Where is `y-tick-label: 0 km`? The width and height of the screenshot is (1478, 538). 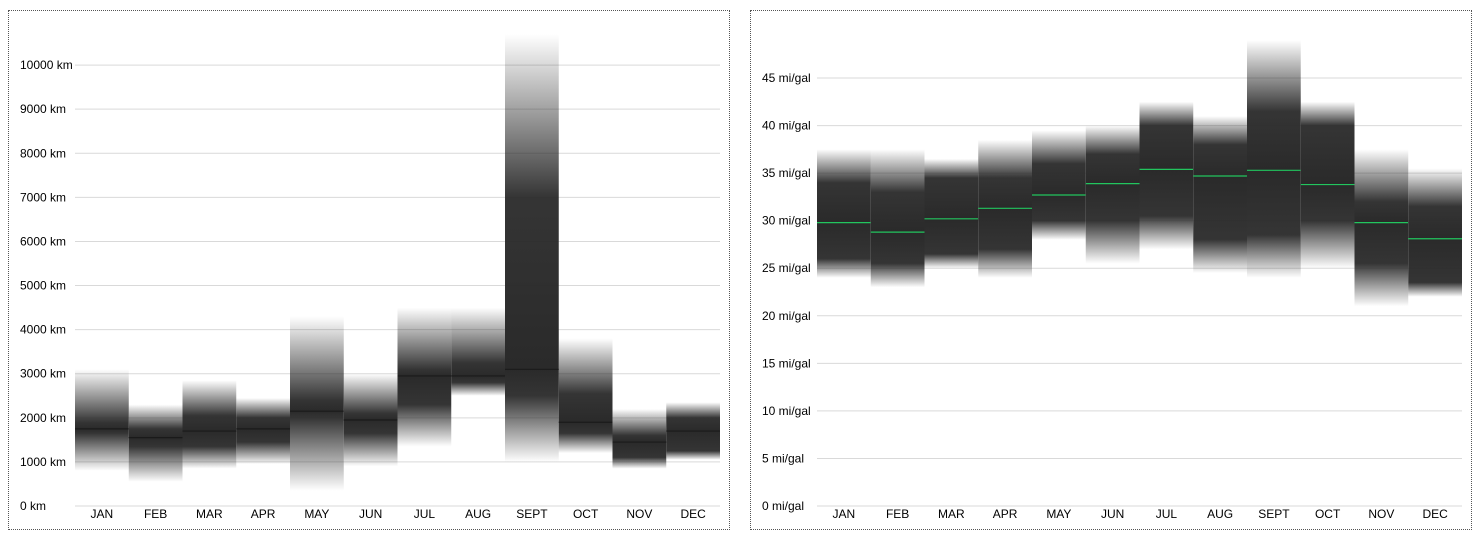
y-tick-label: 0 km is located at coordinates (33, 506).